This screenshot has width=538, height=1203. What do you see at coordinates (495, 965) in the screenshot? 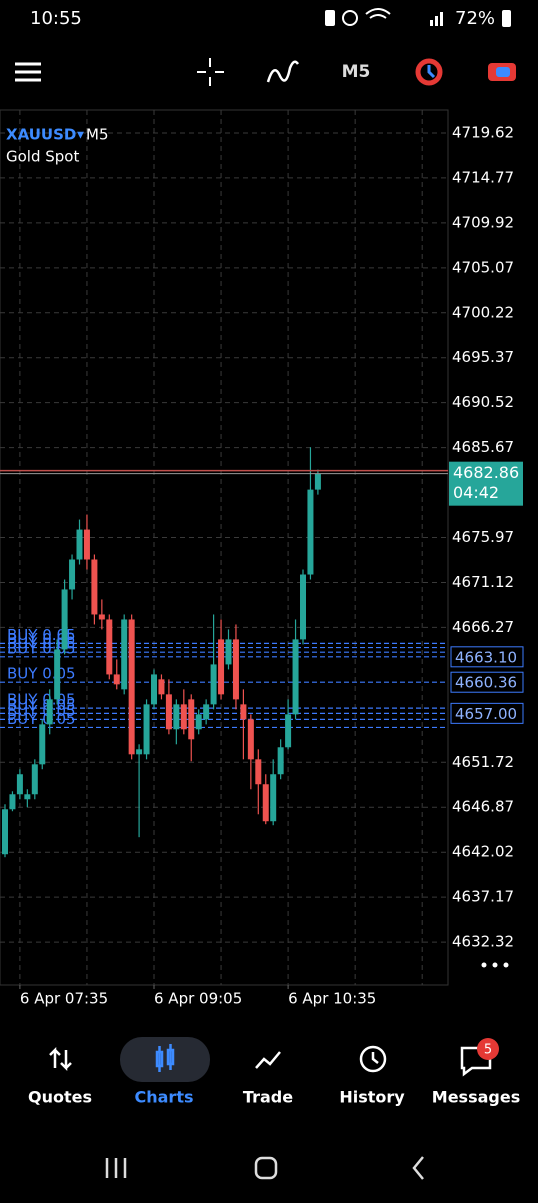
I see `more-button` at bounding box center [495, 965].